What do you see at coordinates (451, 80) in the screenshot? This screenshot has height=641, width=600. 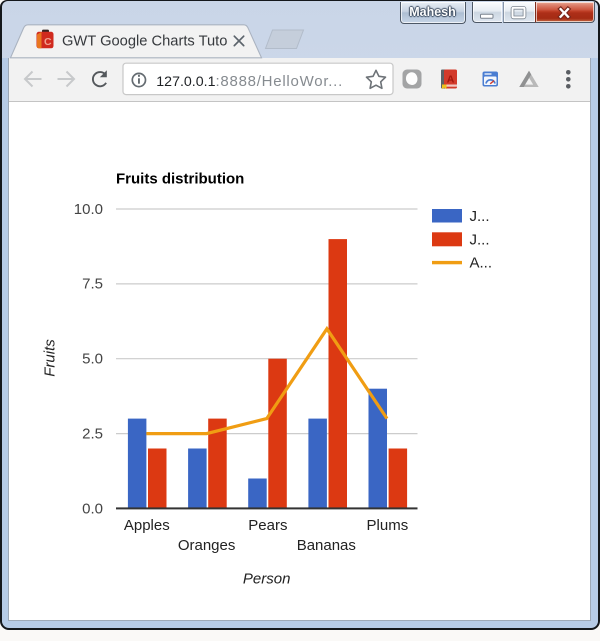 I see `svg-text: A` at bounding box center [451, 80].